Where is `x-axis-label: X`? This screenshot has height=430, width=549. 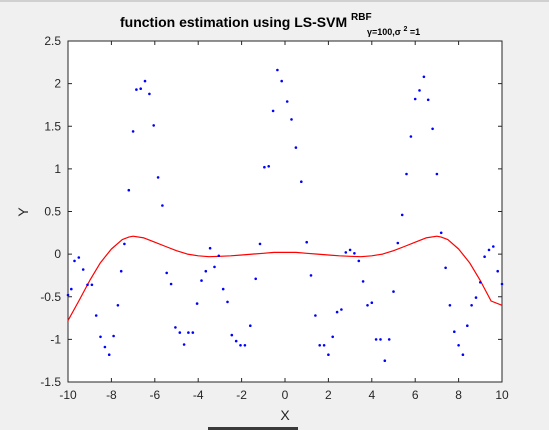
x-axis-label: X is located at coordinates (285, 415).